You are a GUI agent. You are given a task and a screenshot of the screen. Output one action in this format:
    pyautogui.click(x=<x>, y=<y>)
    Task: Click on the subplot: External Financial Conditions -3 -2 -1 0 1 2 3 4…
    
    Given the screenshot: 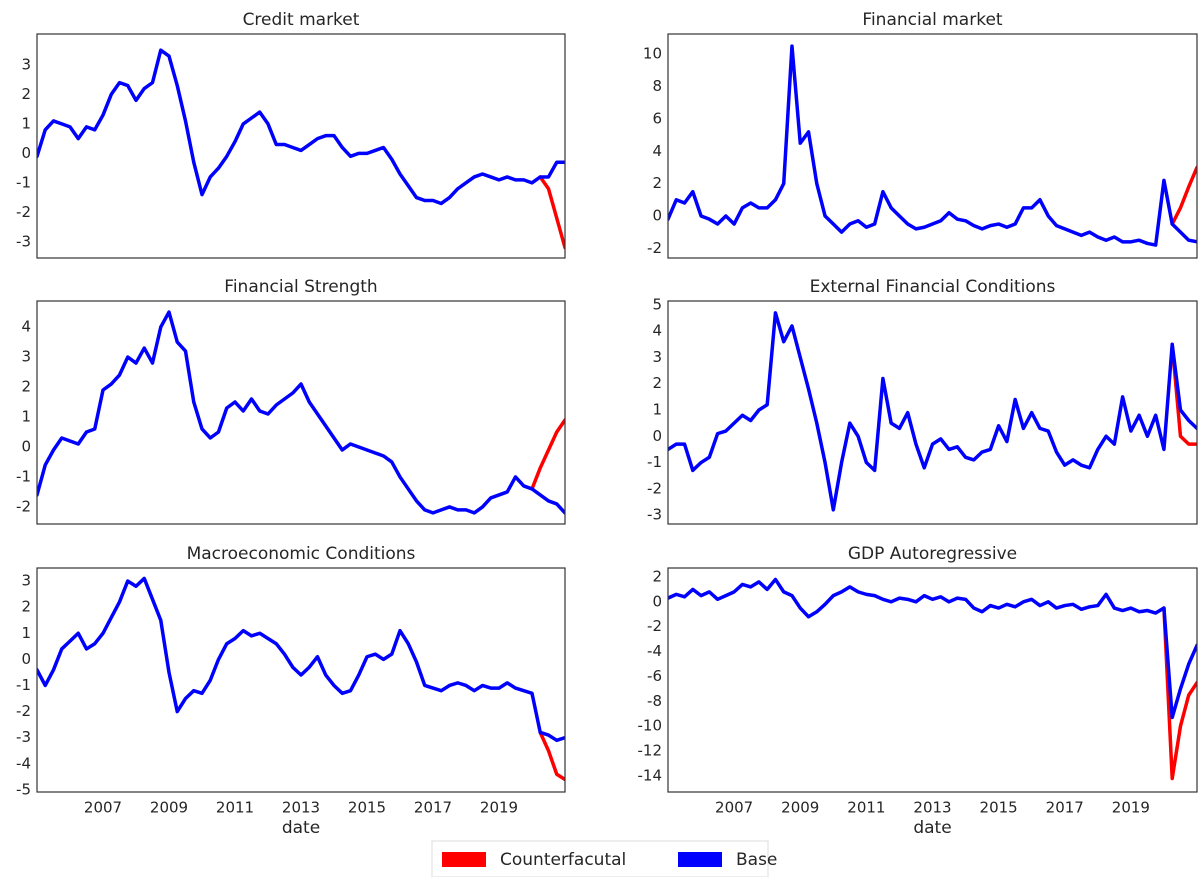 What is the action you would take?
    pyautogui.click(x=922, y=401)
    